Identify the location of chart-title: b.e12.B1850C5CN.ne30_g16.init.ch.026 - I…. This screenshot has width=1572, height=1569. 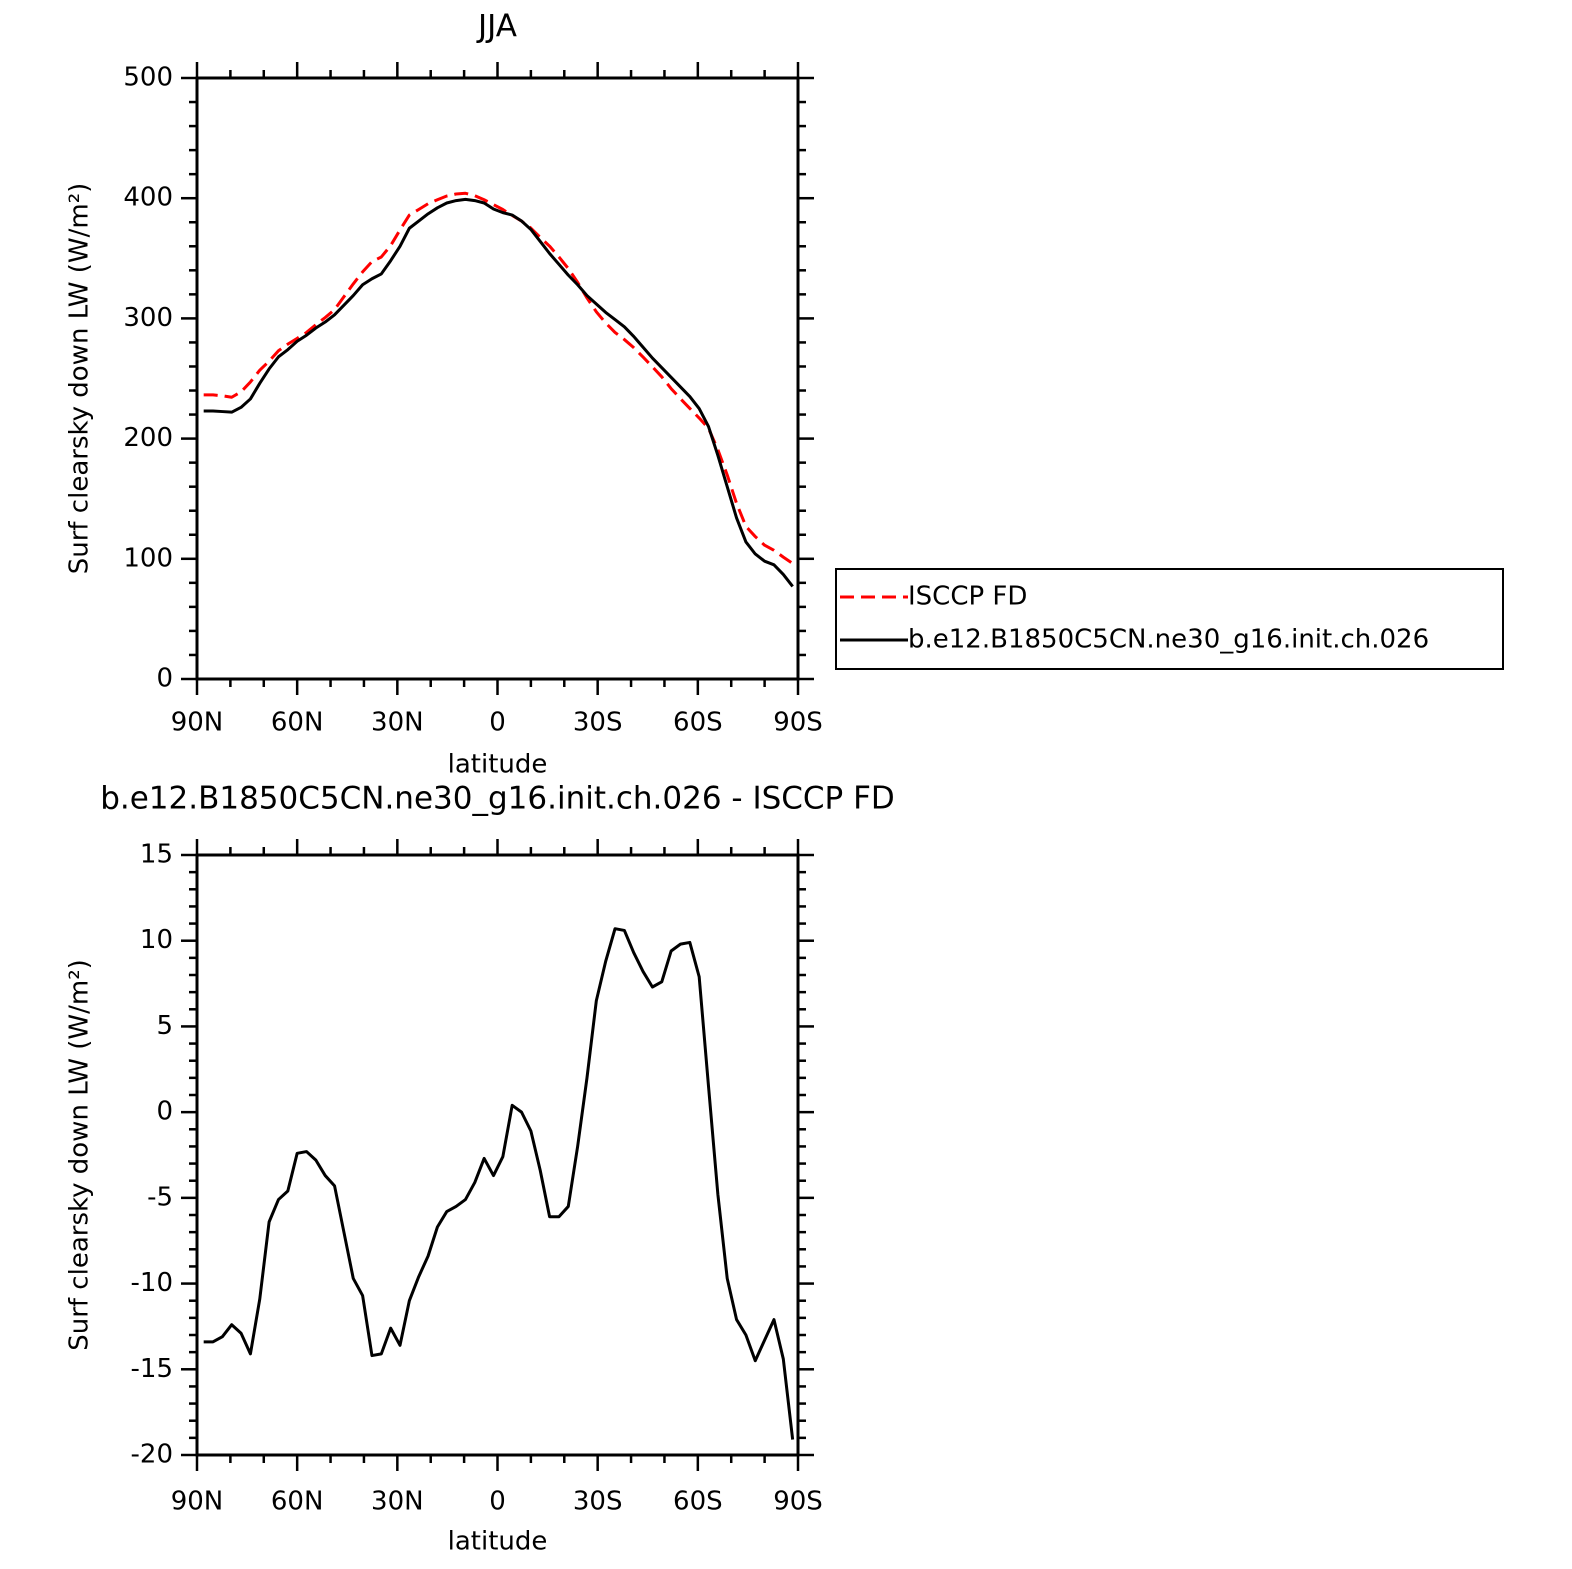
(497, 799).